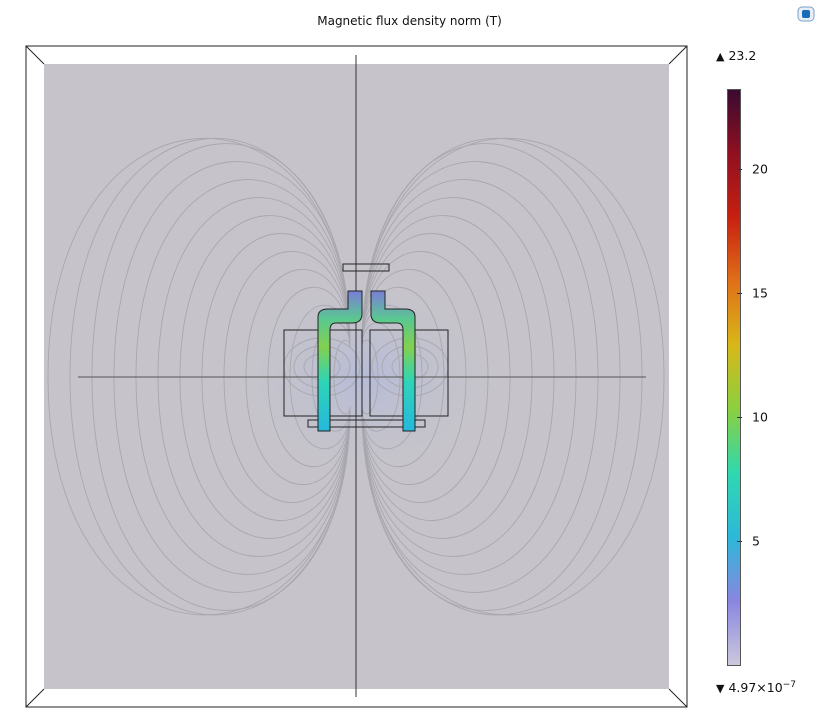 The width and height of the screenshot is (821, 724). What do you see at coordinates (760, 417) in the screenshot?
I see `colorbar-tick-label: 10` at bounding box center [760, 417].